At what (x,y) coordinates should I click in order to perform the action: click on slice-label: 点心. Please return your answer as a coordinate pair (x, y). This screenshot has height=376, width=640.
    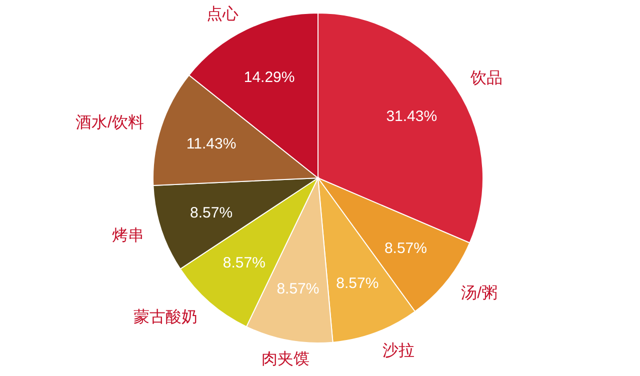
    Looking at the image, I should click on (222, 14).